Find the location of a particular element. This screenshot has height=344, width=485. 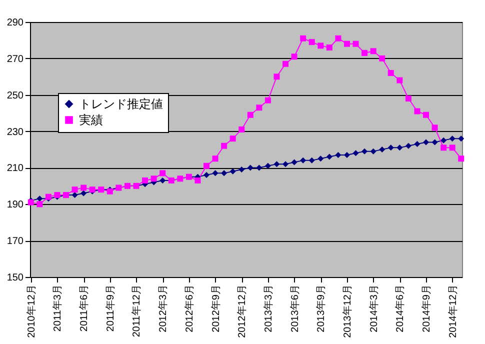

x-tick-label: 2010年12月 is located at coordinates (31, 311).